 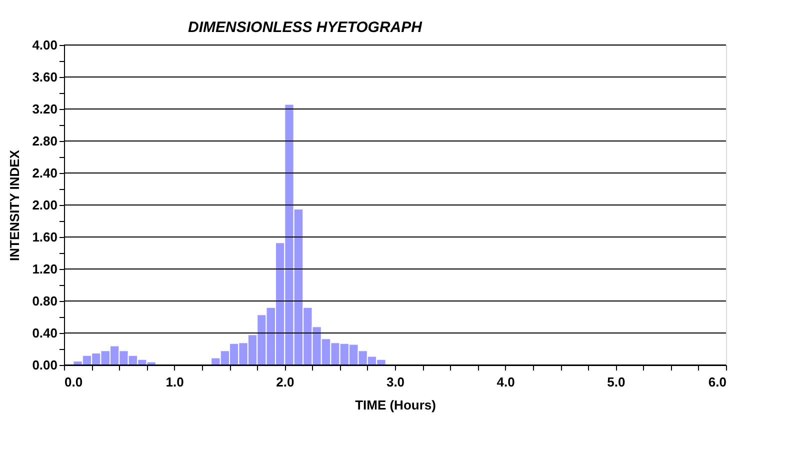 I want to click on y-tick-label: 2.40, so click(x=45, y=173).